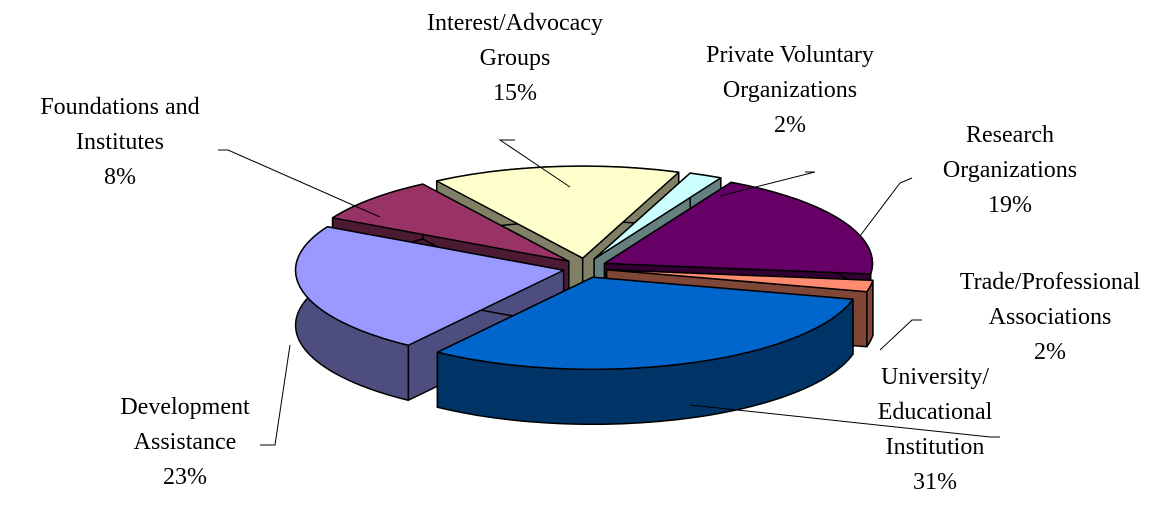 The image size is (1174, 510). Describe the element at coordinates (790, 72) in the screenshot. I see `slice-name: Private Voluntary Organizations` at that location.